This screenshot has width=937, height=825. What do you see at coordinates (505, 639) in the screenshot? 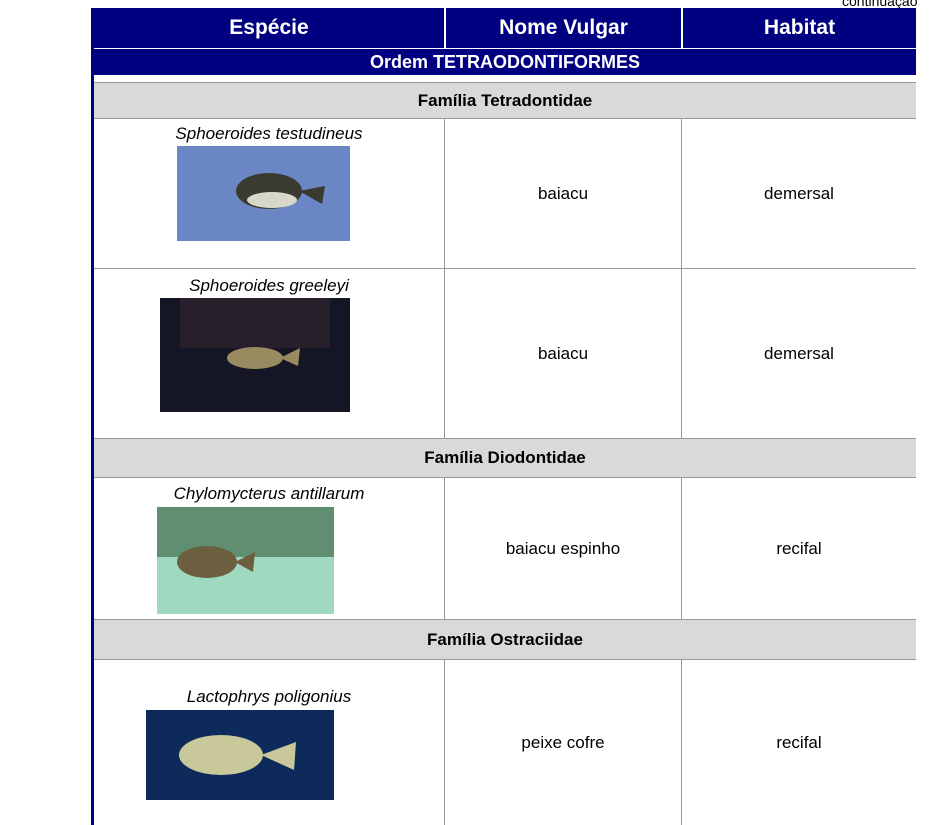
I see `family-row: Família Ostraciidae` at bounding box center [505, 639].